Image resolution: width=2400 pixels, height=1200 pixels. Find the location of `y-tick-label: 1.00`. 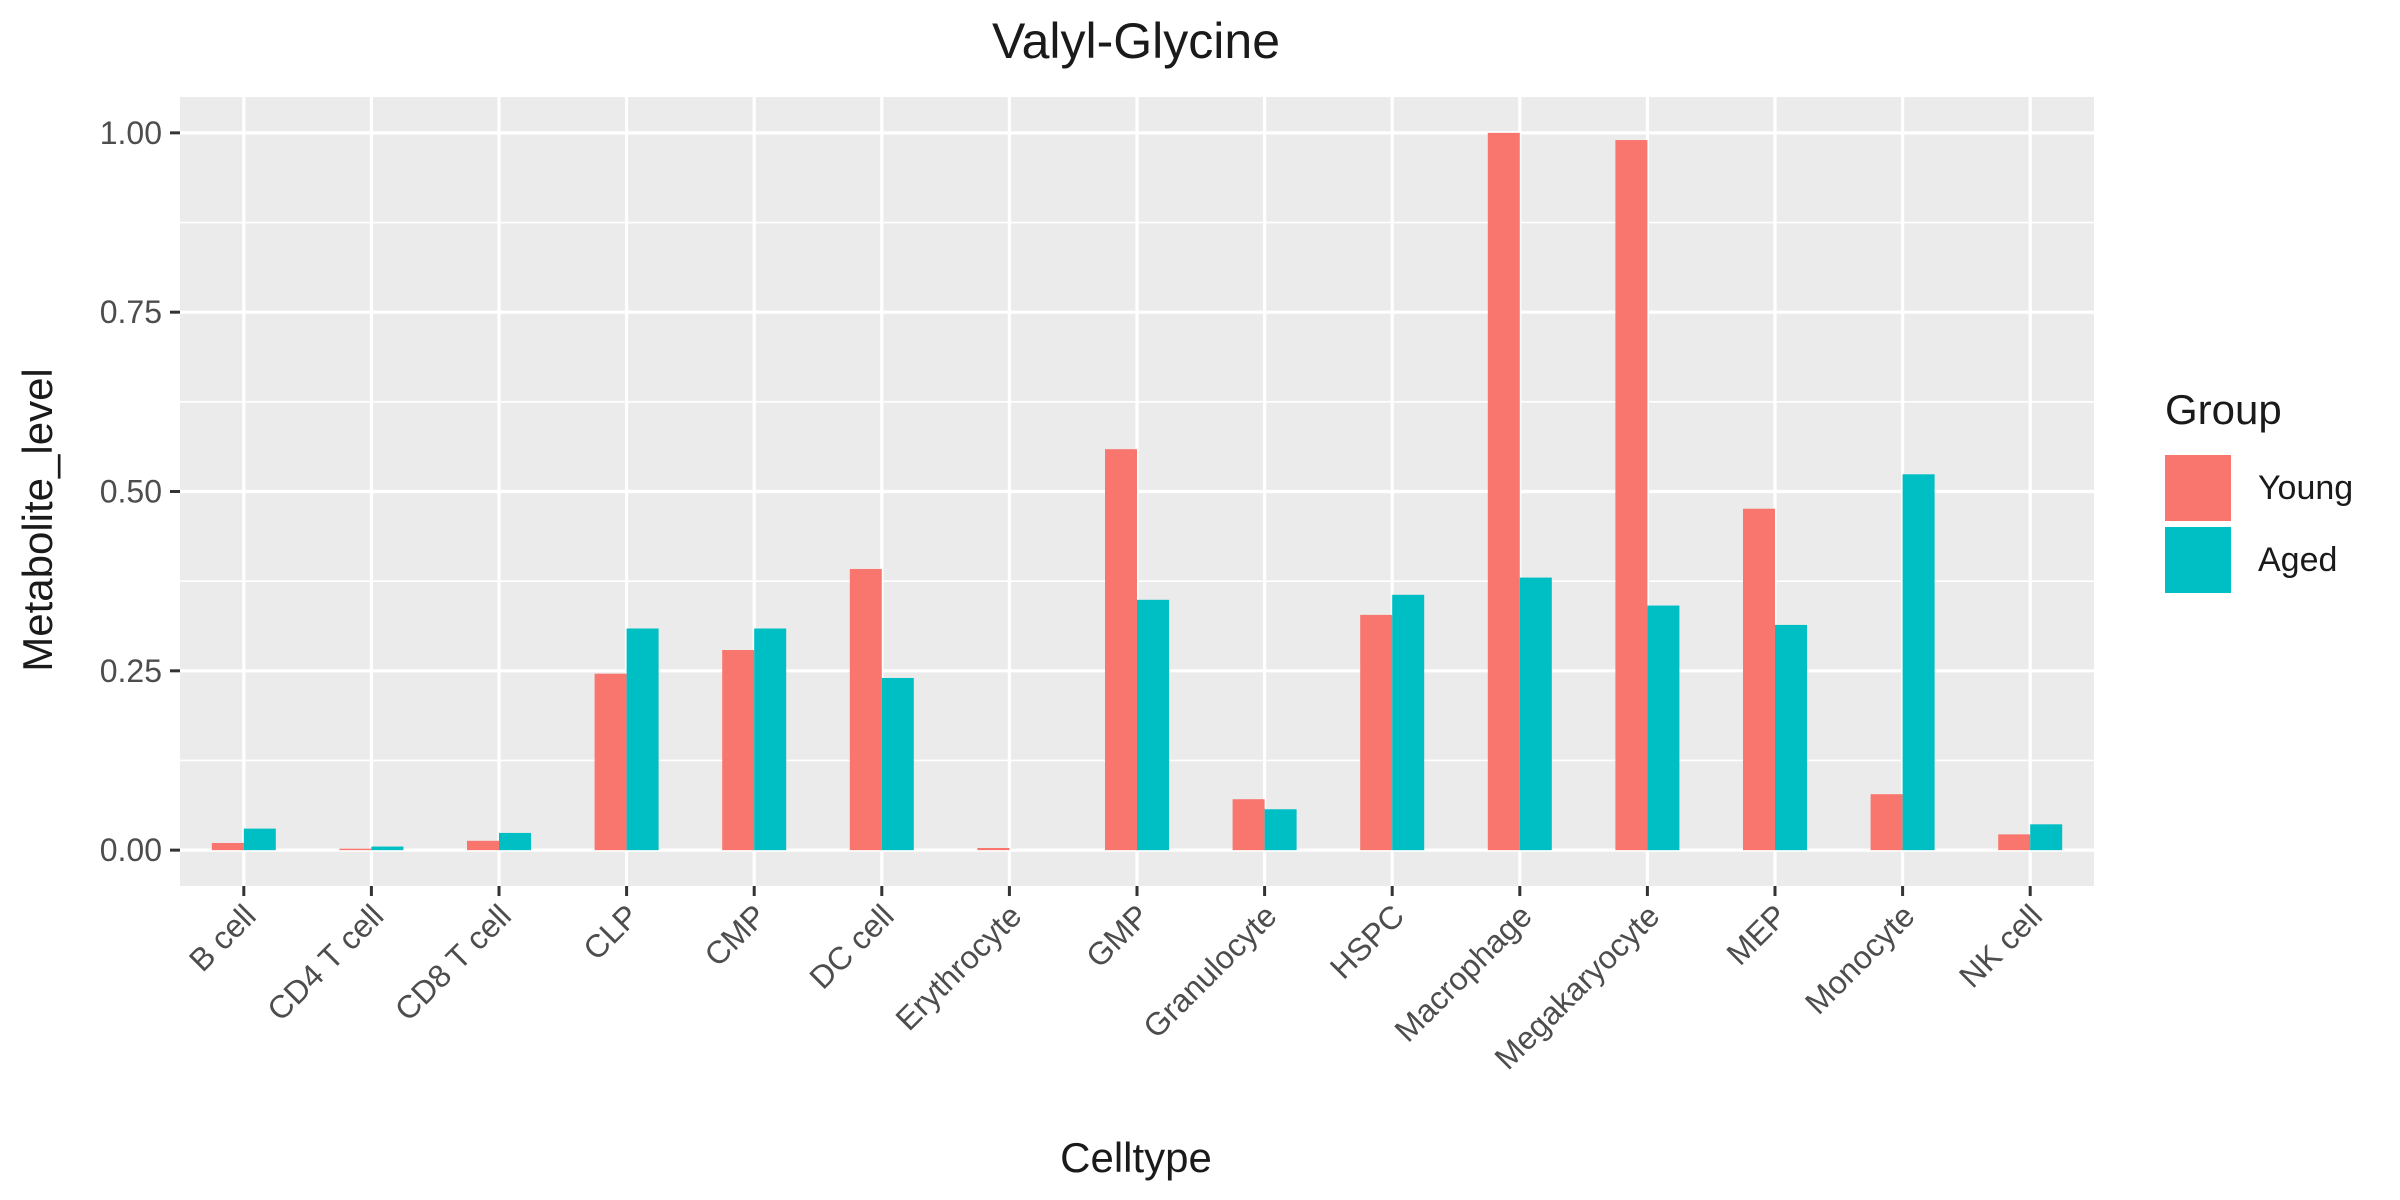

y-tick-label: 1.00 is located at coordinates (131, 133).